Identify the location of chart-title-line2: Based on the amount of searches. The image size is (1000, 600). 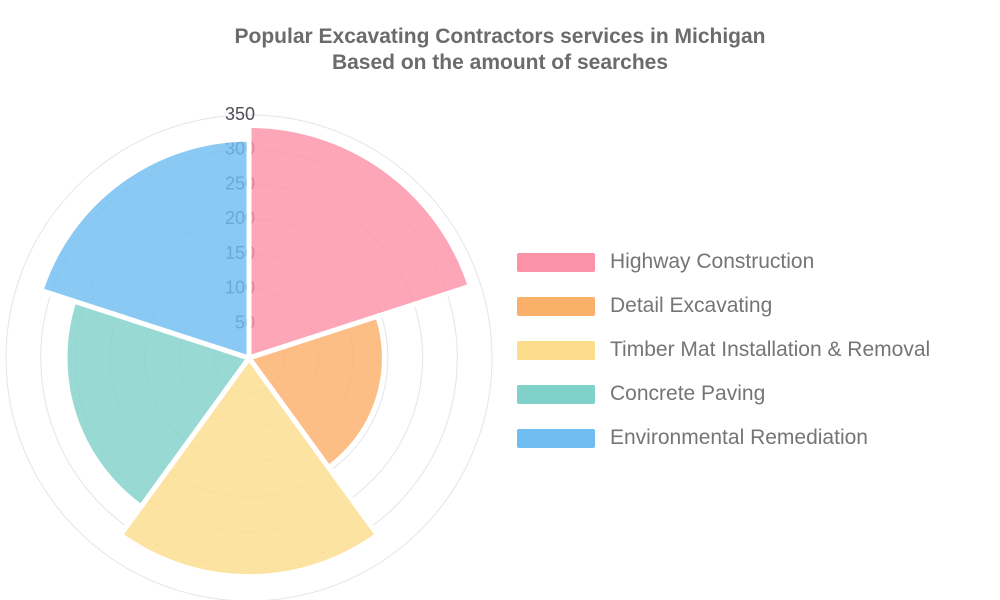
(500, 62).